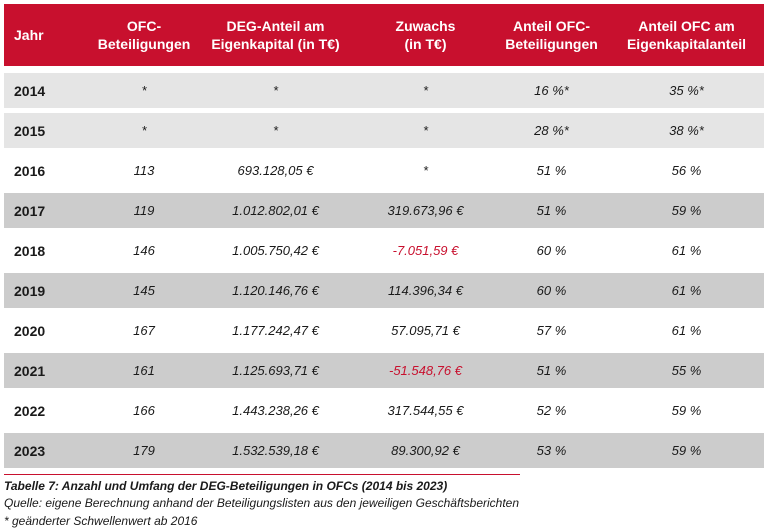  Describe the element at coordinates (275, 290) in the screenshot. I see `cell-deg-anteil: 1.120.146,76 €` at that location.